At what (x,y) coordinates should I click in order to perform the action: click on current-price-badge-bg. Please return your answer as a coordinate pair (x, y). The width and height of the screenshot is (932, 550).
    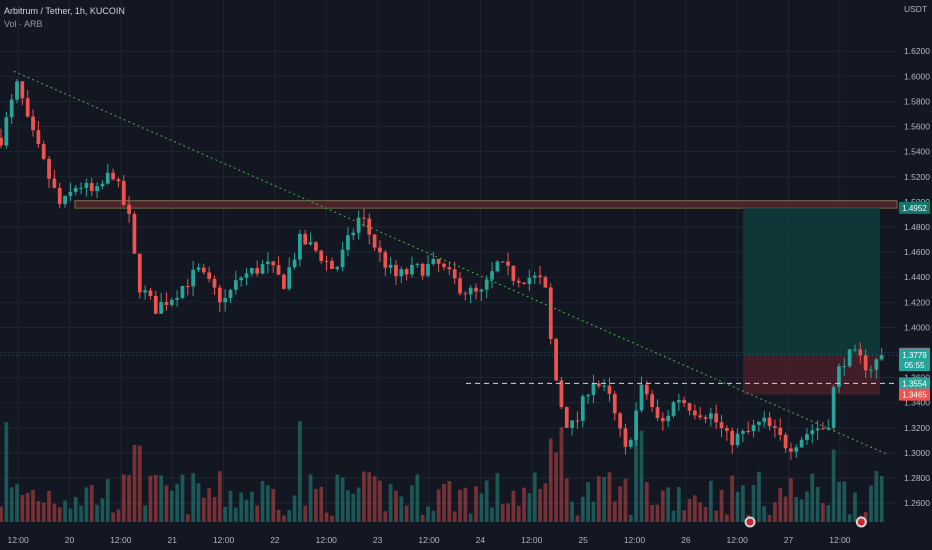
    Looking at the image, I should click on (914, 360).